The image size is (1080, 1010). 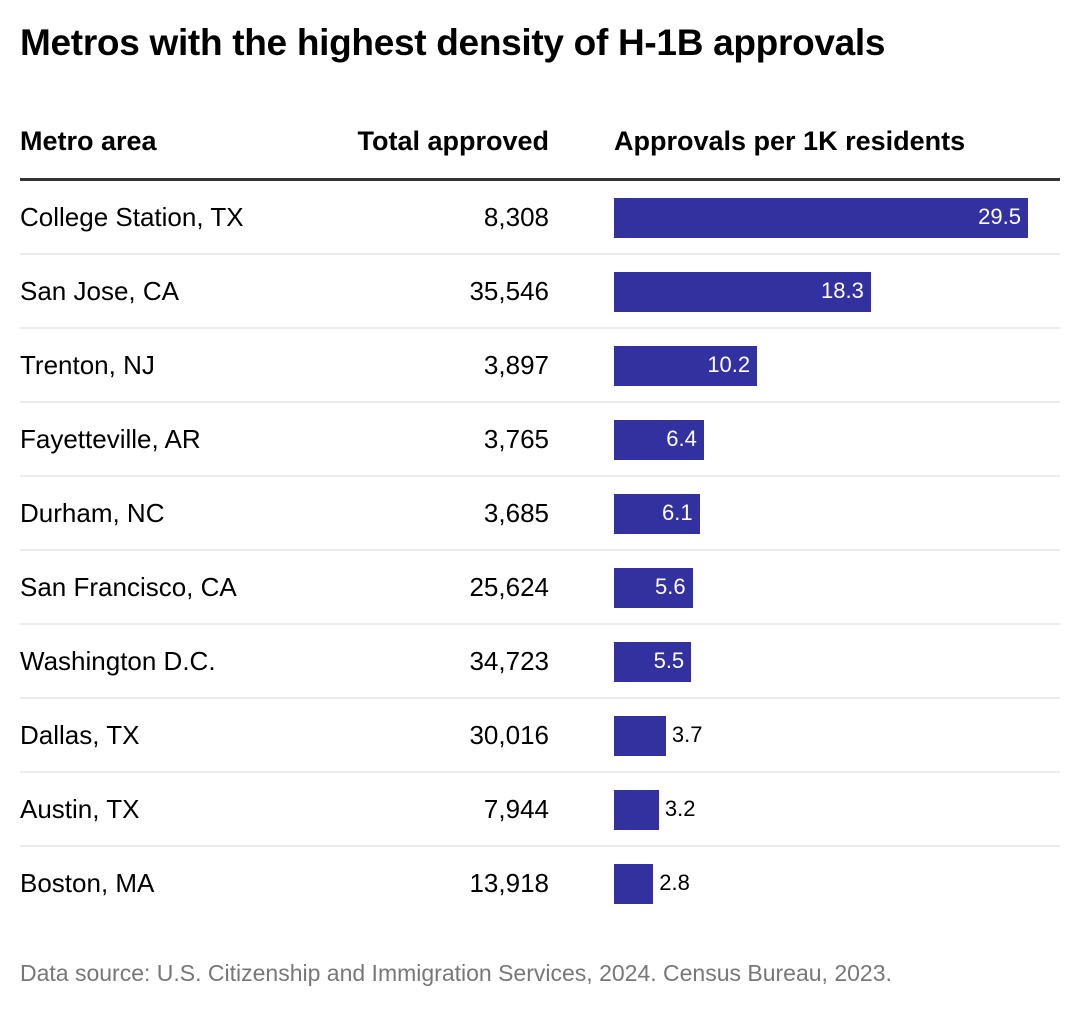 I want to click on metro-name: Trenton, NJ, so click(x=87, y=365).